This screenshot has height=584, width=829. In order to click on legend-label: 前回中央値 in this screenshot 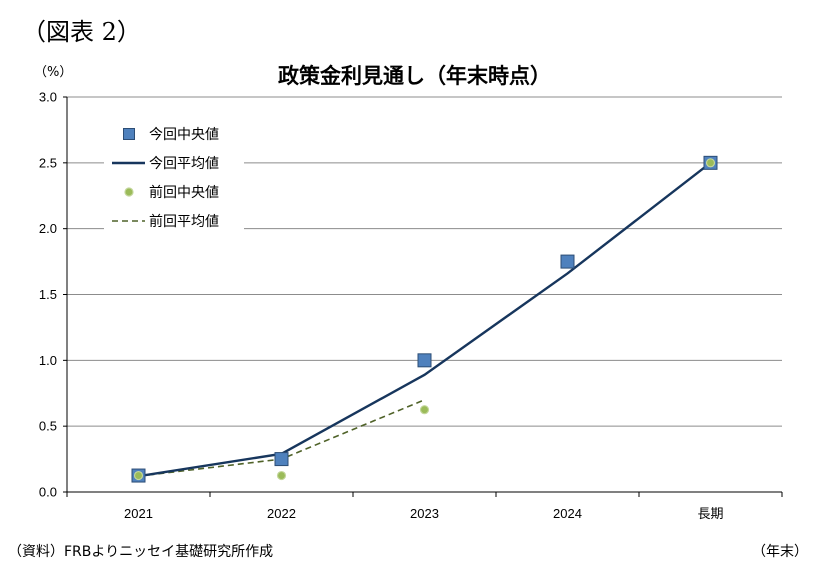, I will do `click(184, 192)`.